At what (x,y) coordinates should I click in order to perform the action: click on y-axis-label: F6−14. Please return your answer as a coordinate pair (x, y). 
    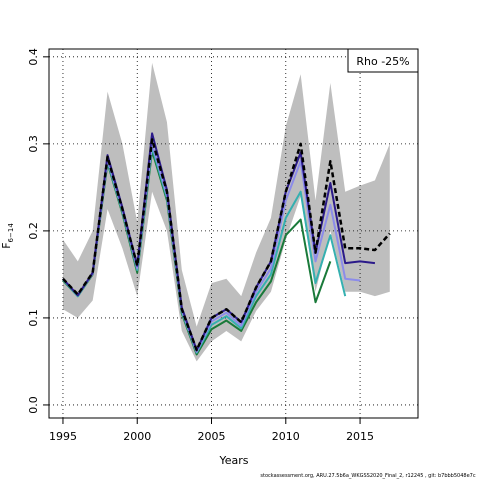
    Looking at the image, I should click on (7, 236).